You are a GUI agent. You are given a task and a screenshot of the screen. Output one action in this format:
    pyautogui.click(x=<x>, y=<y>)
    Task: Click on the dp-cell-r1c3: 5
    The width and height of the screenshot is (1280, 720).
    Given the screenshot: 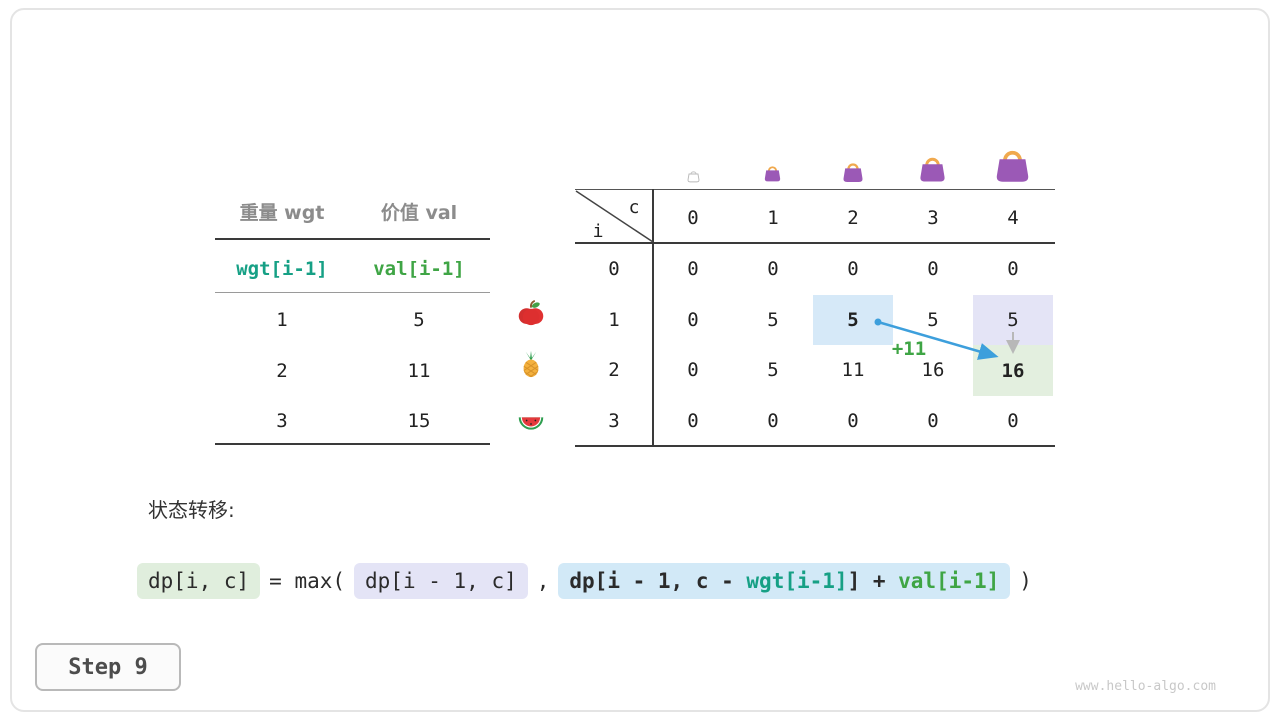 What is the action you would take?
    pyautogui.click(x=933, y=320)
    